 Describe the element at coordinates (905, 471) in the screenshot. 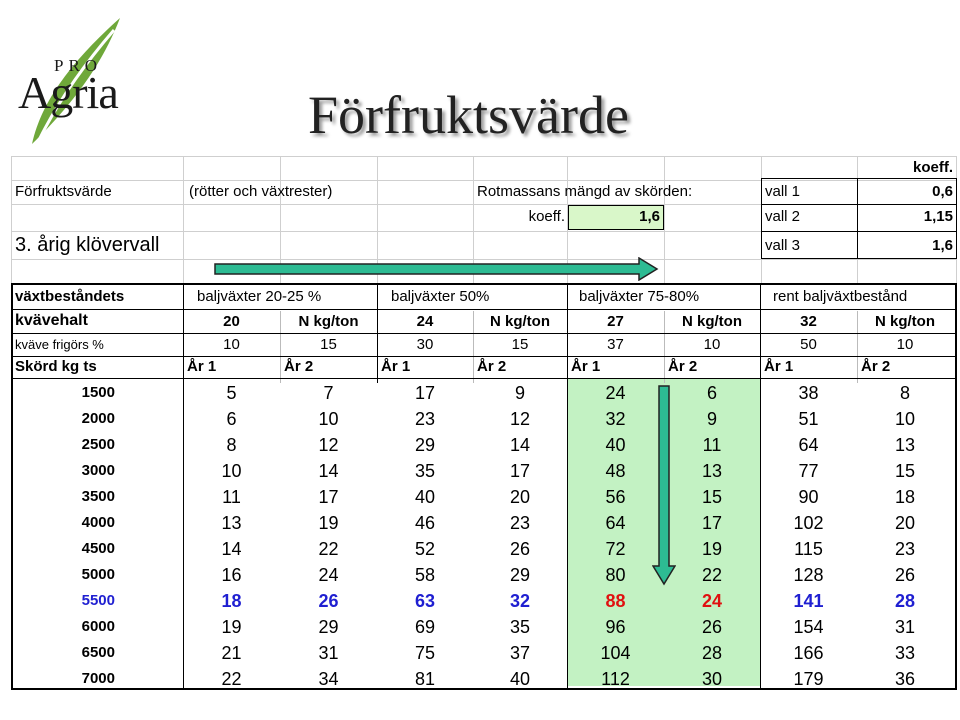

I see `table-cell: 15` at that location.